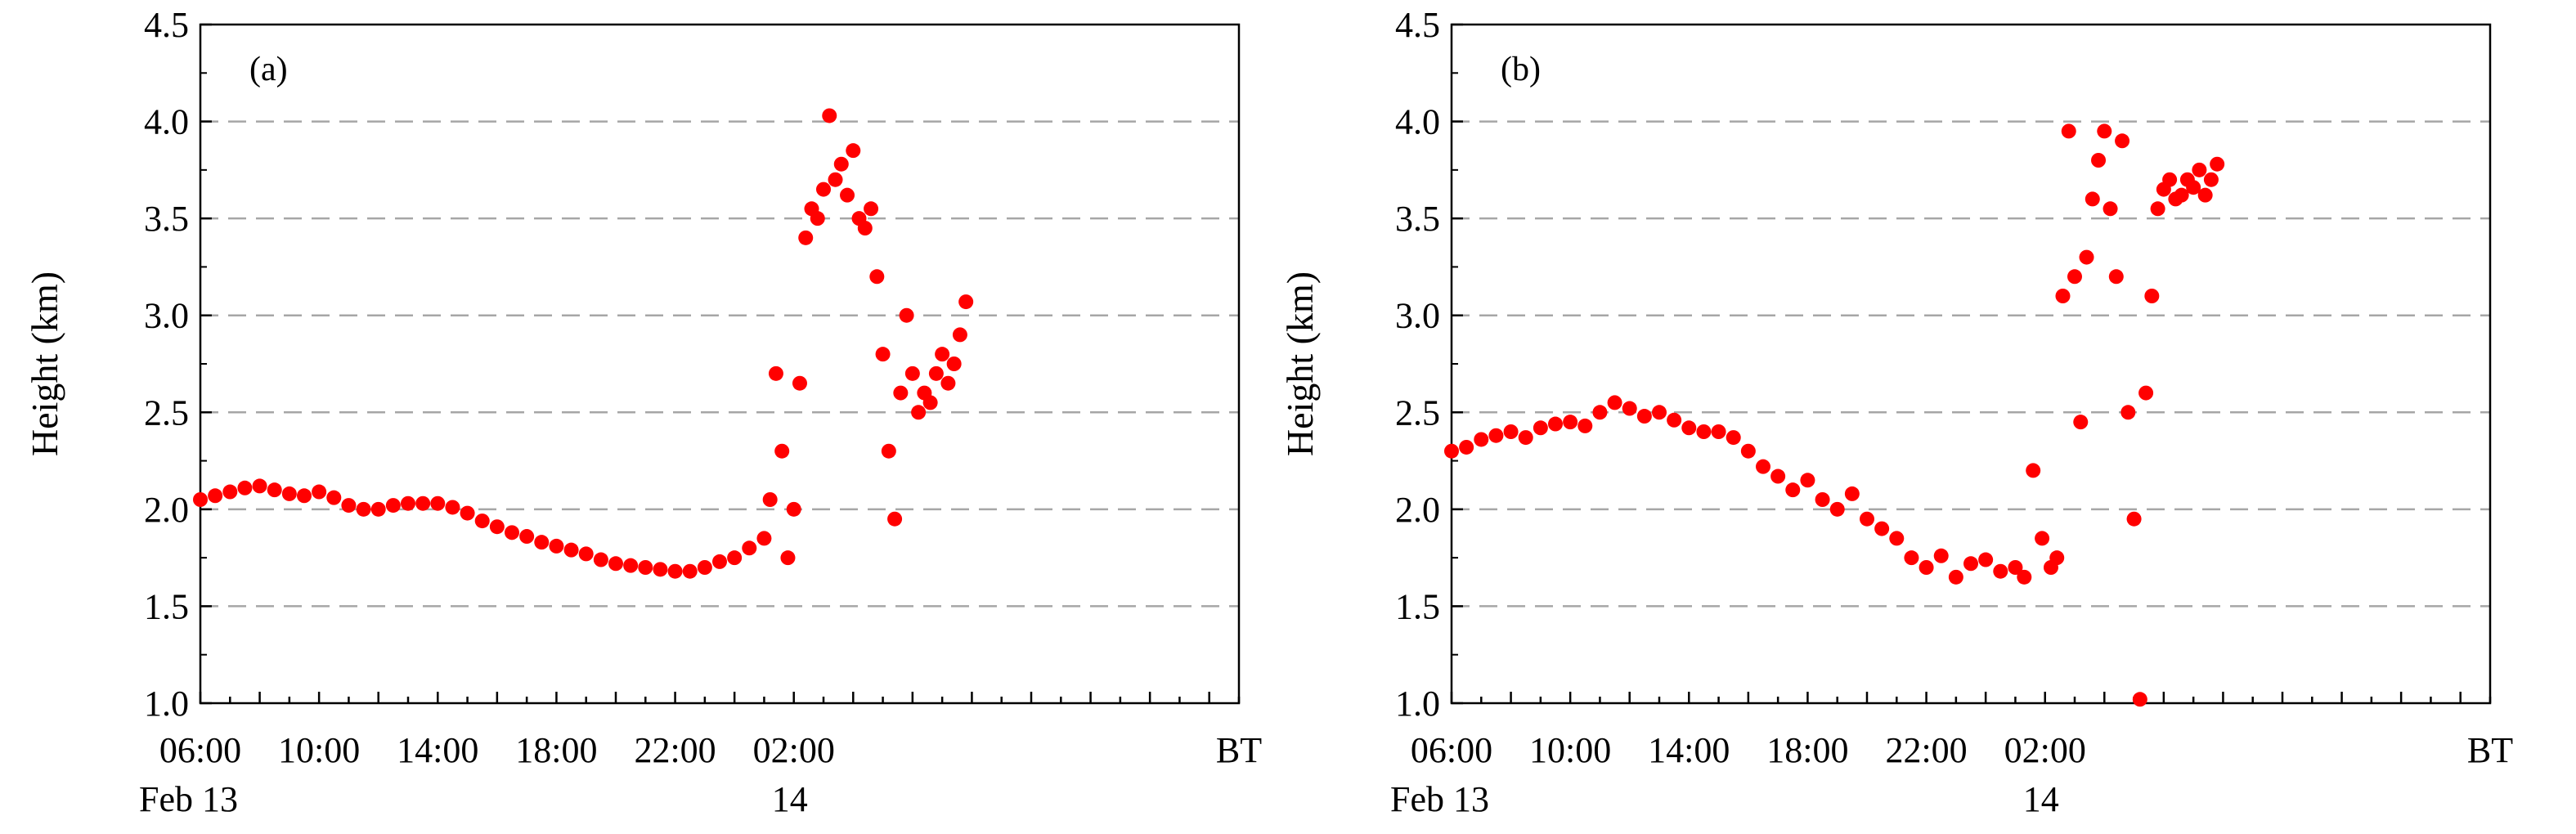  Describe the element at coordinates (1926, 750) in the screenshot. I see `x-tick-label: 22:00` at that location.